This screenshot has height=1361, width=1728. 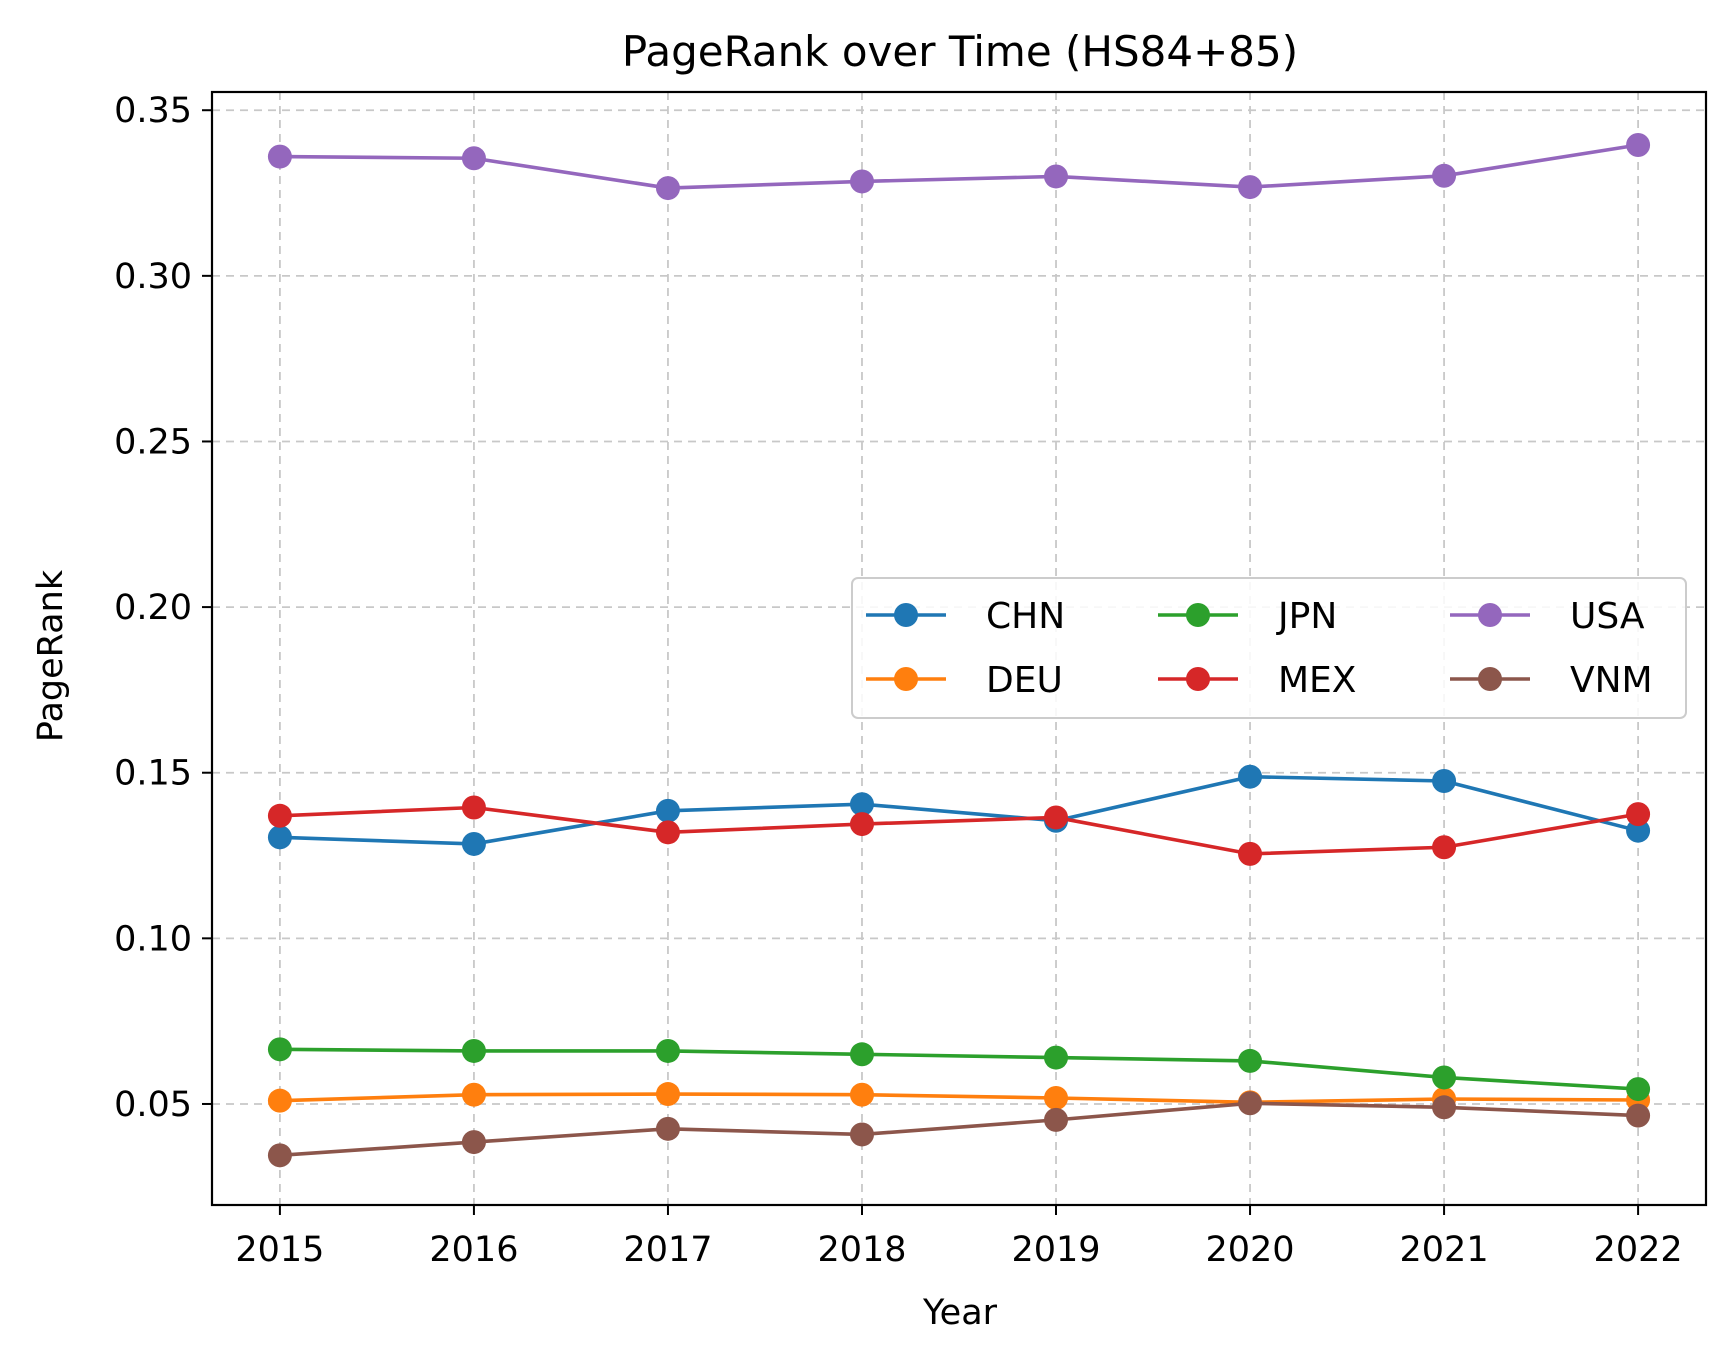 I want to click on legend-item-usa: USA, so click(x=1547, y=616).